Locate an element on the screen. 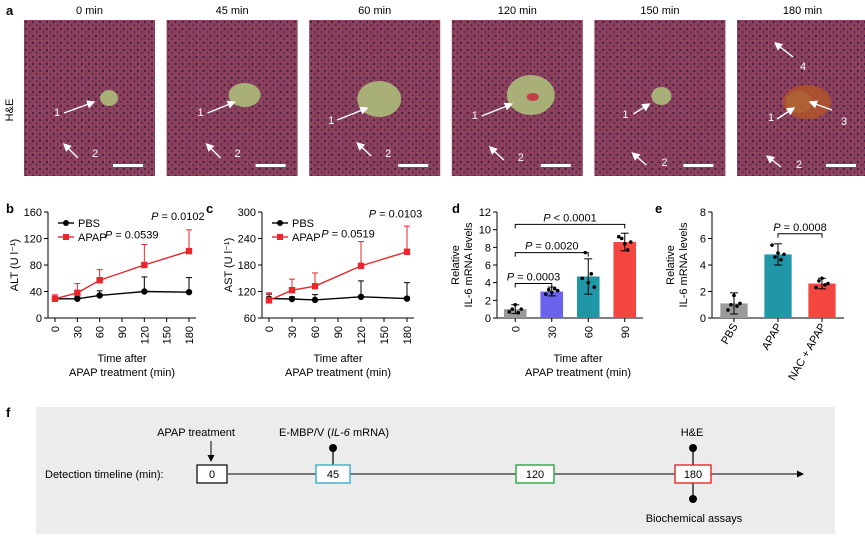  p-value-label: P = 0.0008 is located at coordinates (800, 228).